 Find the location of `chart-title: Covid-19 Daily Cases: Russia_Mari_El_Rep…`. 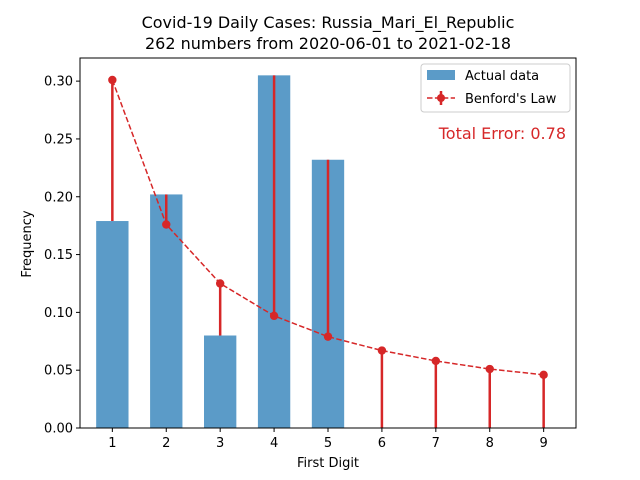

chart-title: Covid-19 Daily Cases: Russia_Mari_El_Rep… is located at coordinates (328, 23).